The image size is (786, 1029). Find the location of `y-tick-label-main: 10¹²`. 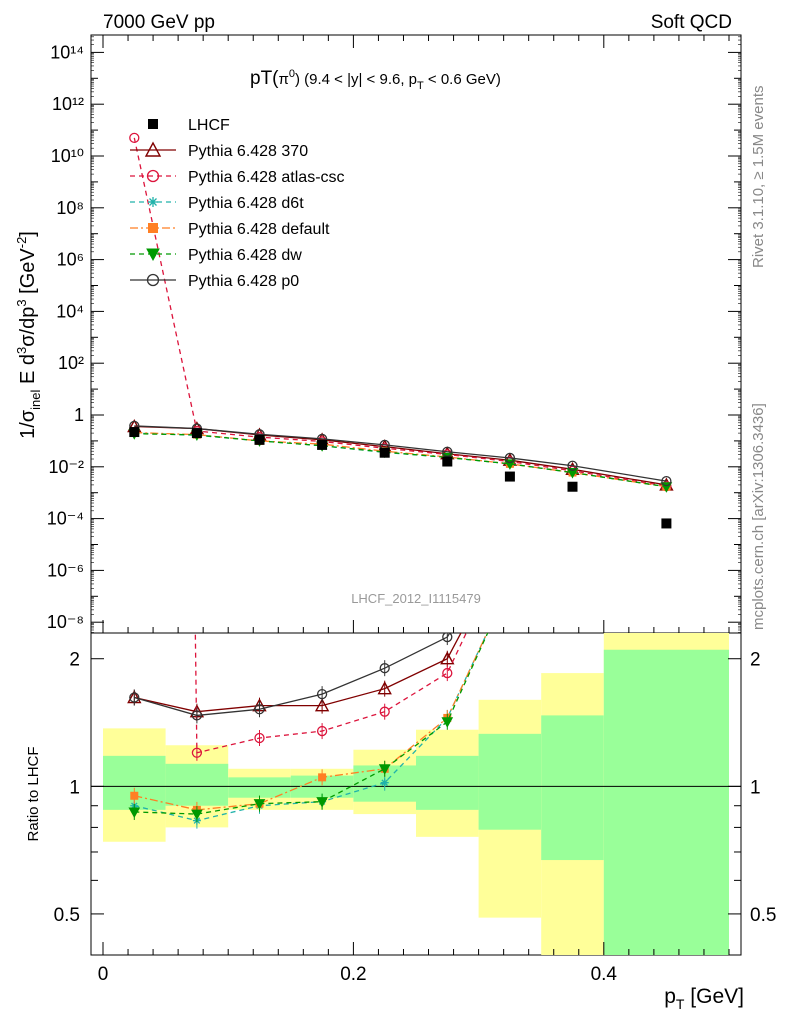

y-tick-label-main: 10¹² is located at coordinates (68, 104).